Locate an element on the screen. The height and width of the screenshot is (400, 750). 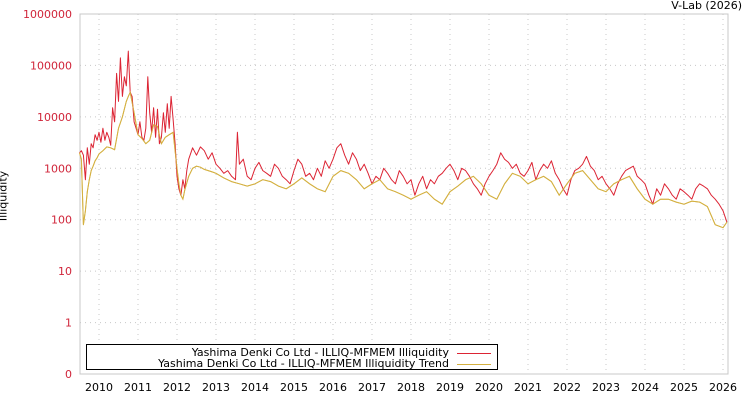
svg-text: 2025 is located at coordinates (684, 387).